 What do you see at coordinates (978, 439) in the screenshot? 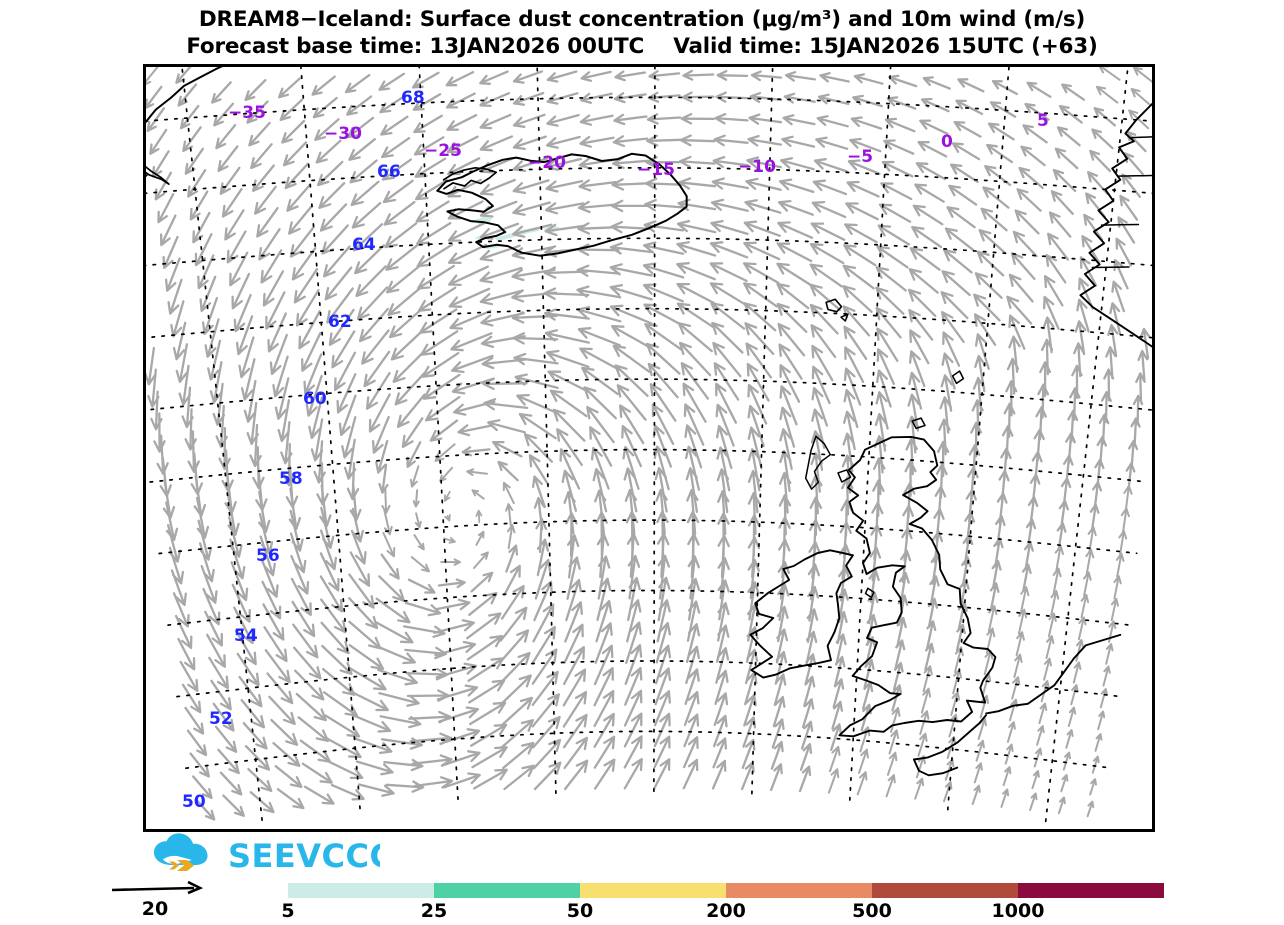
I see `meridian-line` at bounding box center [978, 439].